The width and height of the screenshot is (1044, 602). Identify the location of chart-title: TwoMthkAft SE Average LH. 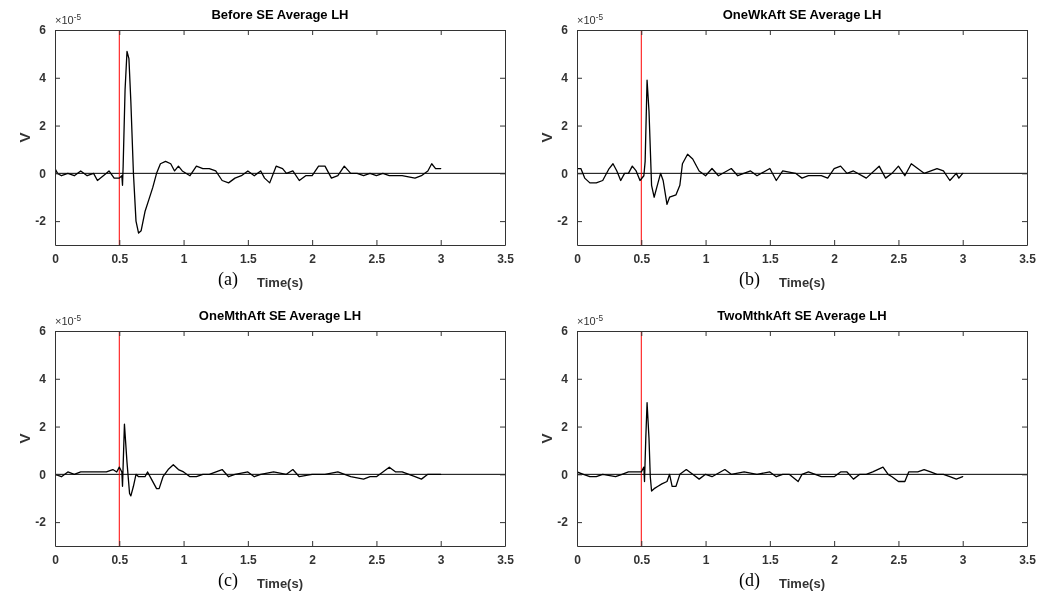
(802, 315).